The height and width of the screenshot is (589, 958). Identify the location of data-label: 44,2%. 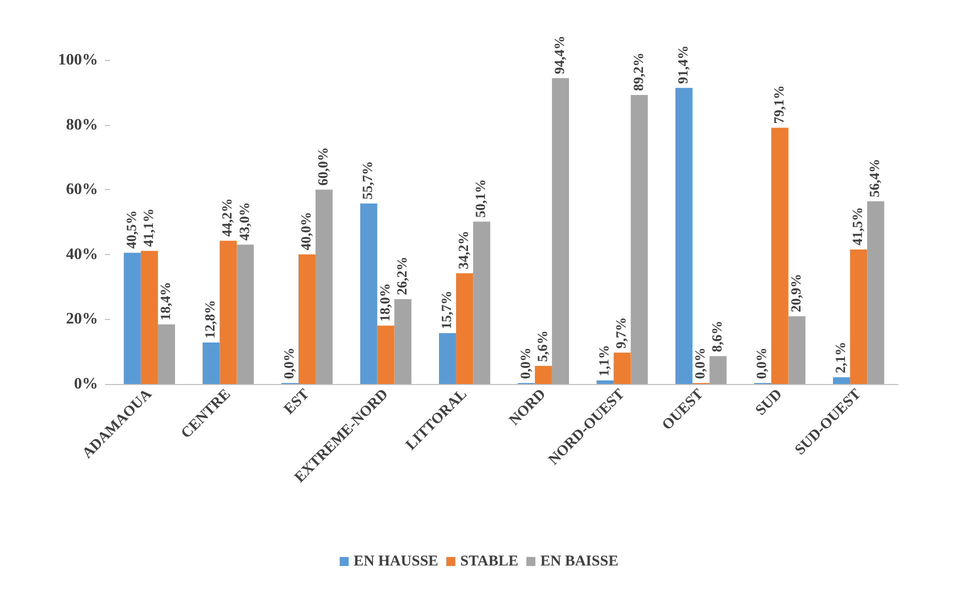
(228, 217).